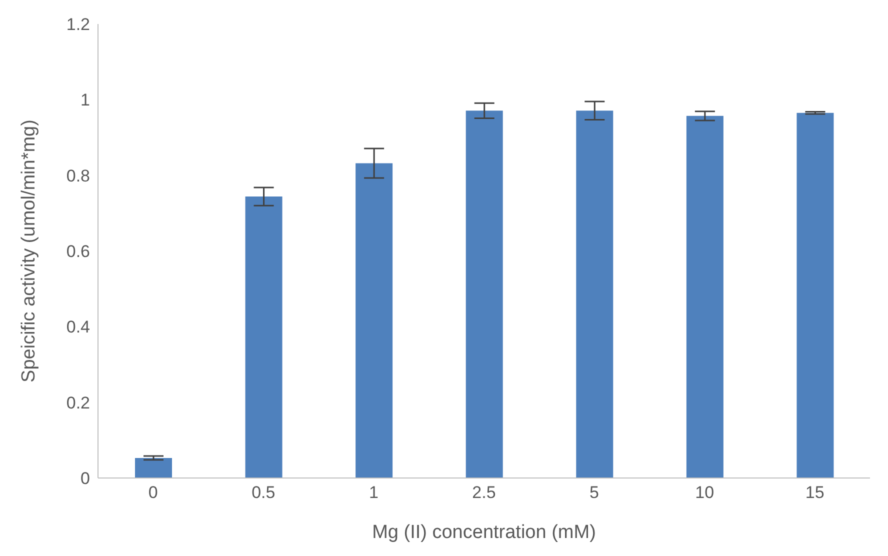 The image size is (888, 556). I want to click on x-tick-label: 10, so click(704, 492).